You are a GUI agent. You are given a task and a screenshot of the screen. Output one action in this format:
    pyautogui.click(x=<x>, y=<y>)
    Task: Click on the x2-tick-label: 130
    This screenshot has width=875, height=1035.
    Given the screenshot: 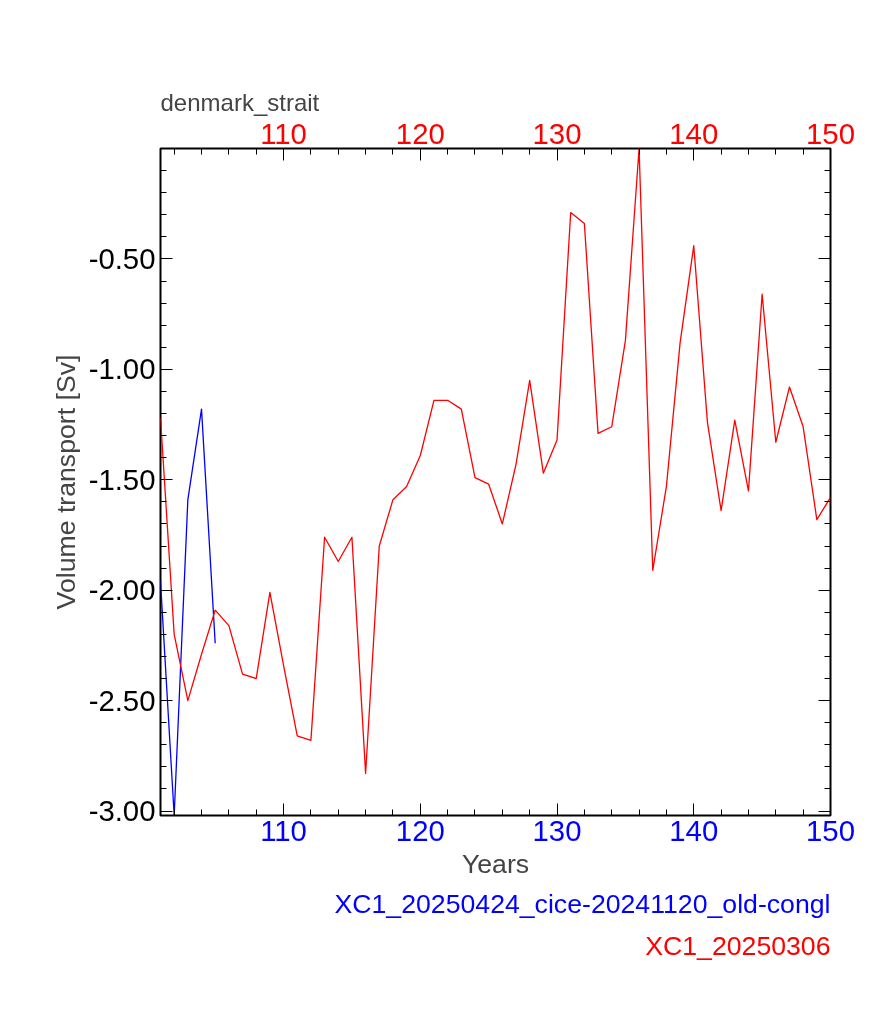 What is the action you would take?
    pyautogui.click(x=557, y=830)
    